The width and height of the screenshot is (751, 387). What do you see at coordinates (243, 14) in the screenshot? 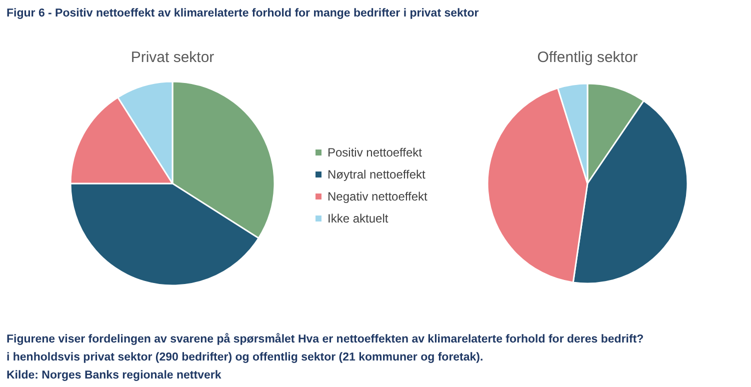
I see `text: Figur 6 - Positiv nettoeffekt av klimarelaterte forhold for mange bedrifter i privat sektor` at bounding box center [243, 14].